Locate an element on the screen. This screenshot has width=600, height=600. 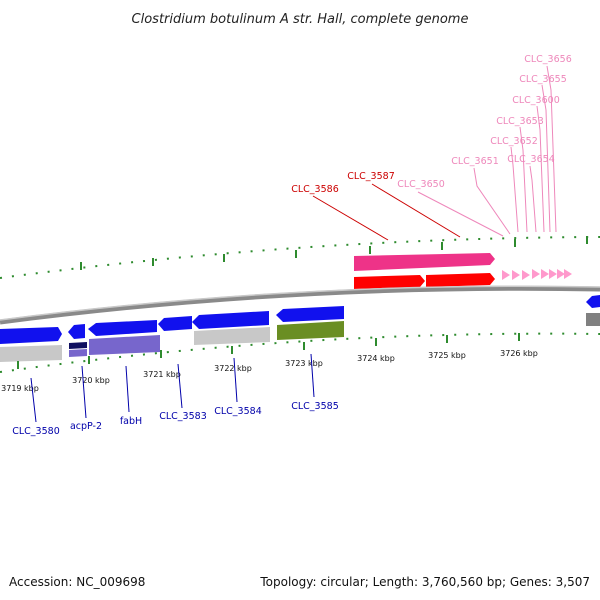
outer-tick-ring is located at coordinates (300, 257).